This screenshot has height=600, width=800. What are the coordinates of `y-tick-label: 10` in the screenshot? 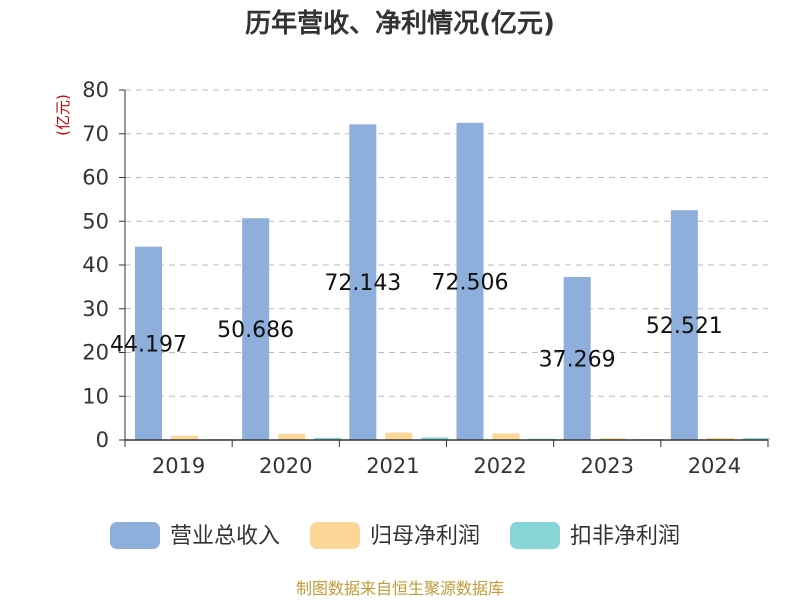 It's located at (95, 396).